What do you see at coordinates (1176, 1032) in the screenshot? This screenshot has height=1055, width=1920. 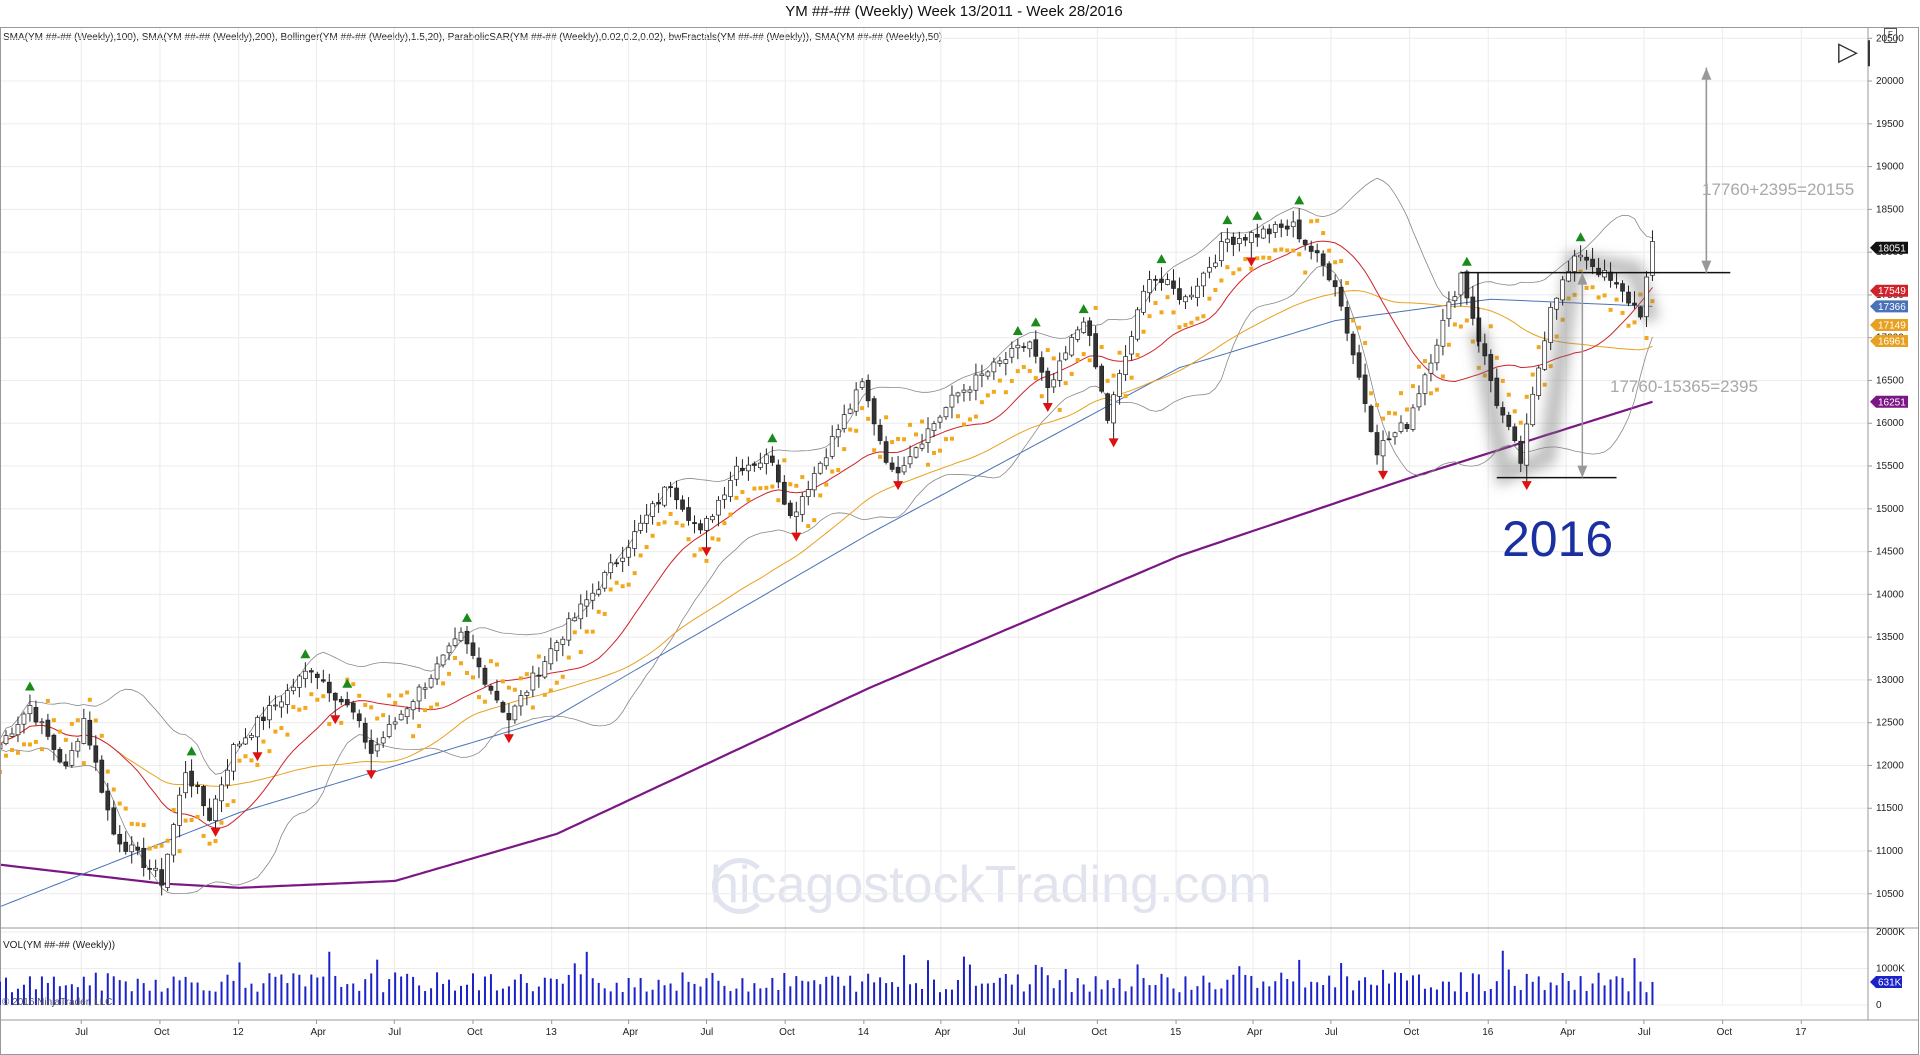 I see `x-tick-label: 15` at bounding box center [1176, 1032].